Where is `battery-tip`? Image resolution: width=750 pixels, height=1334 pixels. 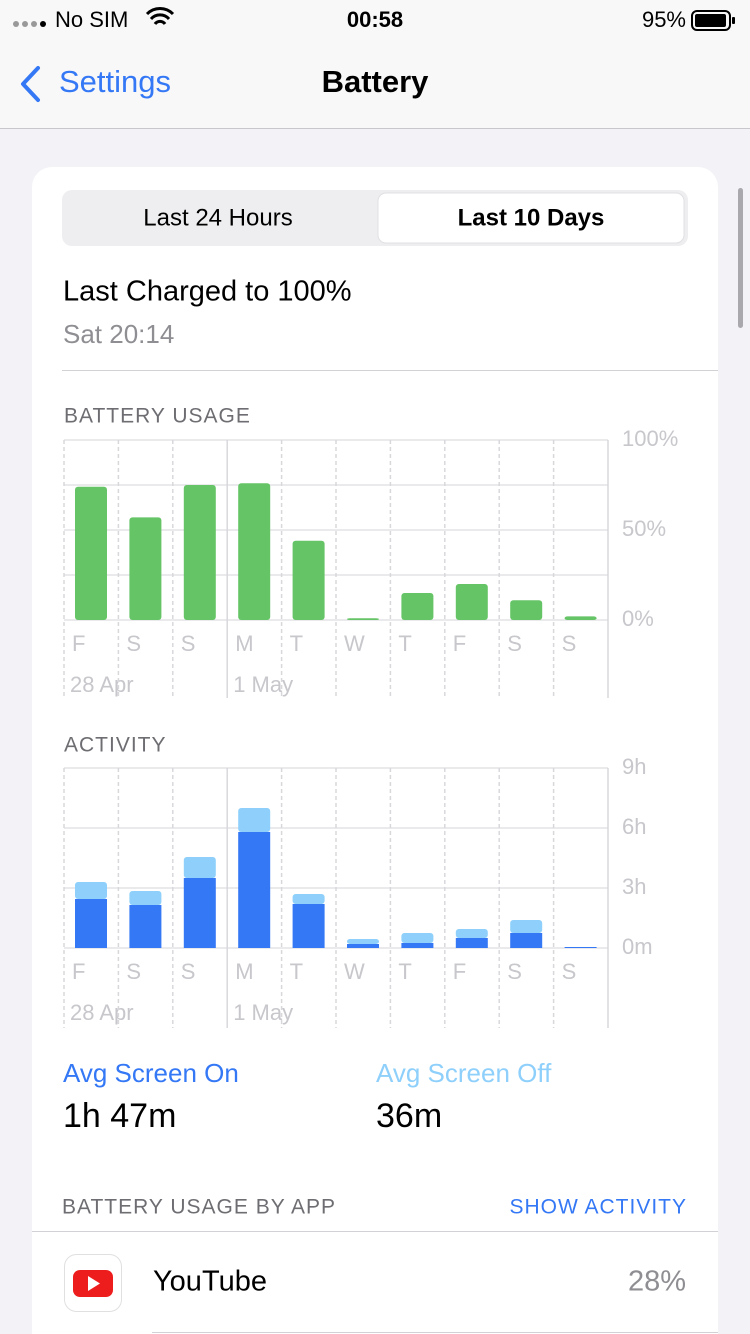
battery-tip is located at coordinates (733, 20).